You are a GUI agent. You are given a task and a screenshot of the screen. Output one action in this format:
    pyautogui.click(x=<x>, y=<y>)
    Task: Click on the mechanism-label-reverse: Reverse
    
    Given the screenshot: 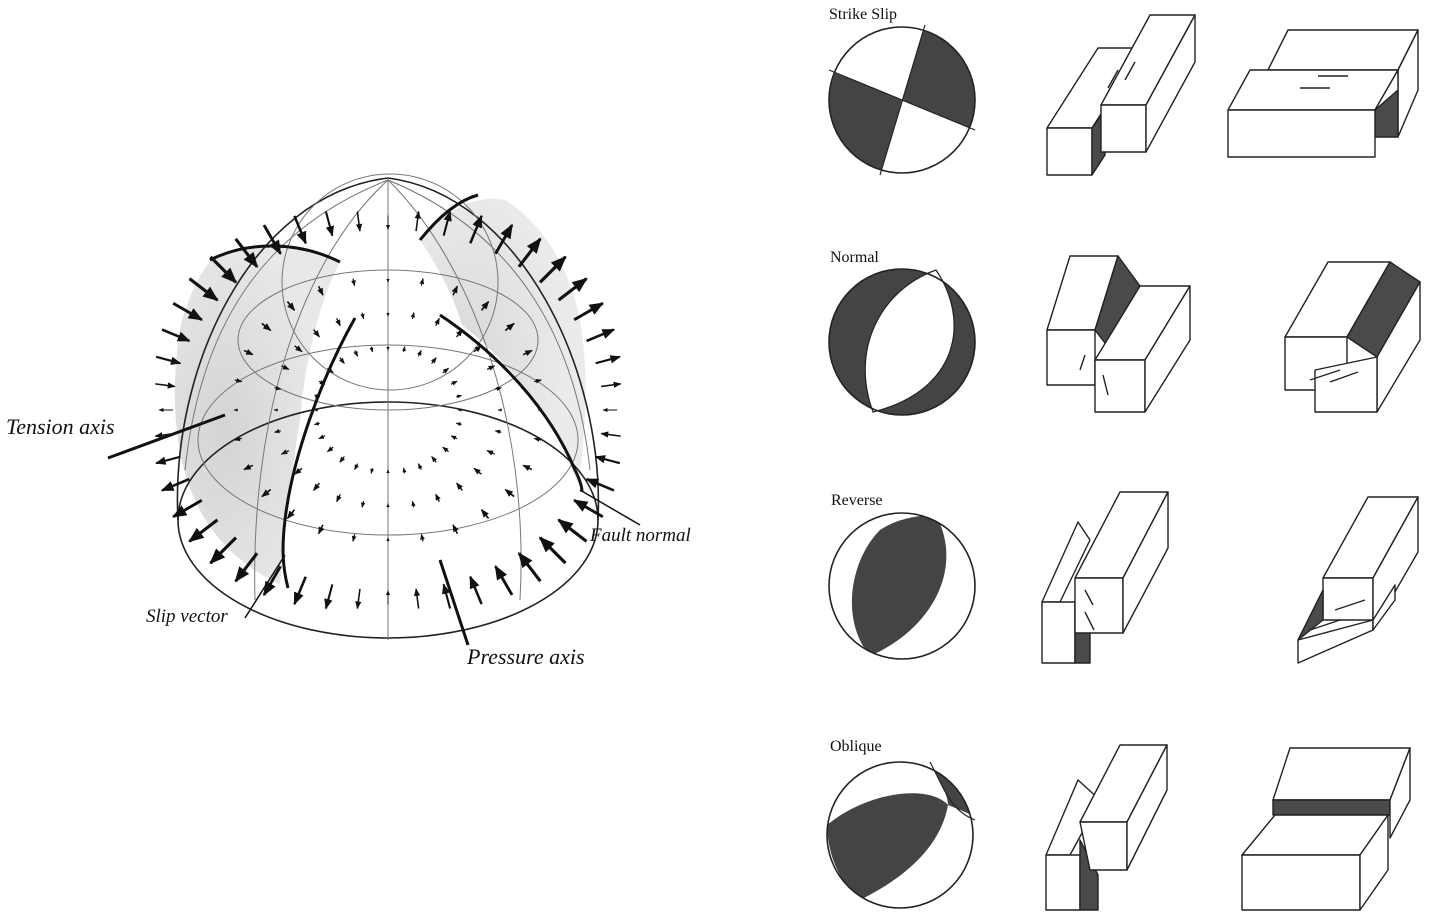 What is the action you would take?
    pyautogui.click(x=857, y=500)
    